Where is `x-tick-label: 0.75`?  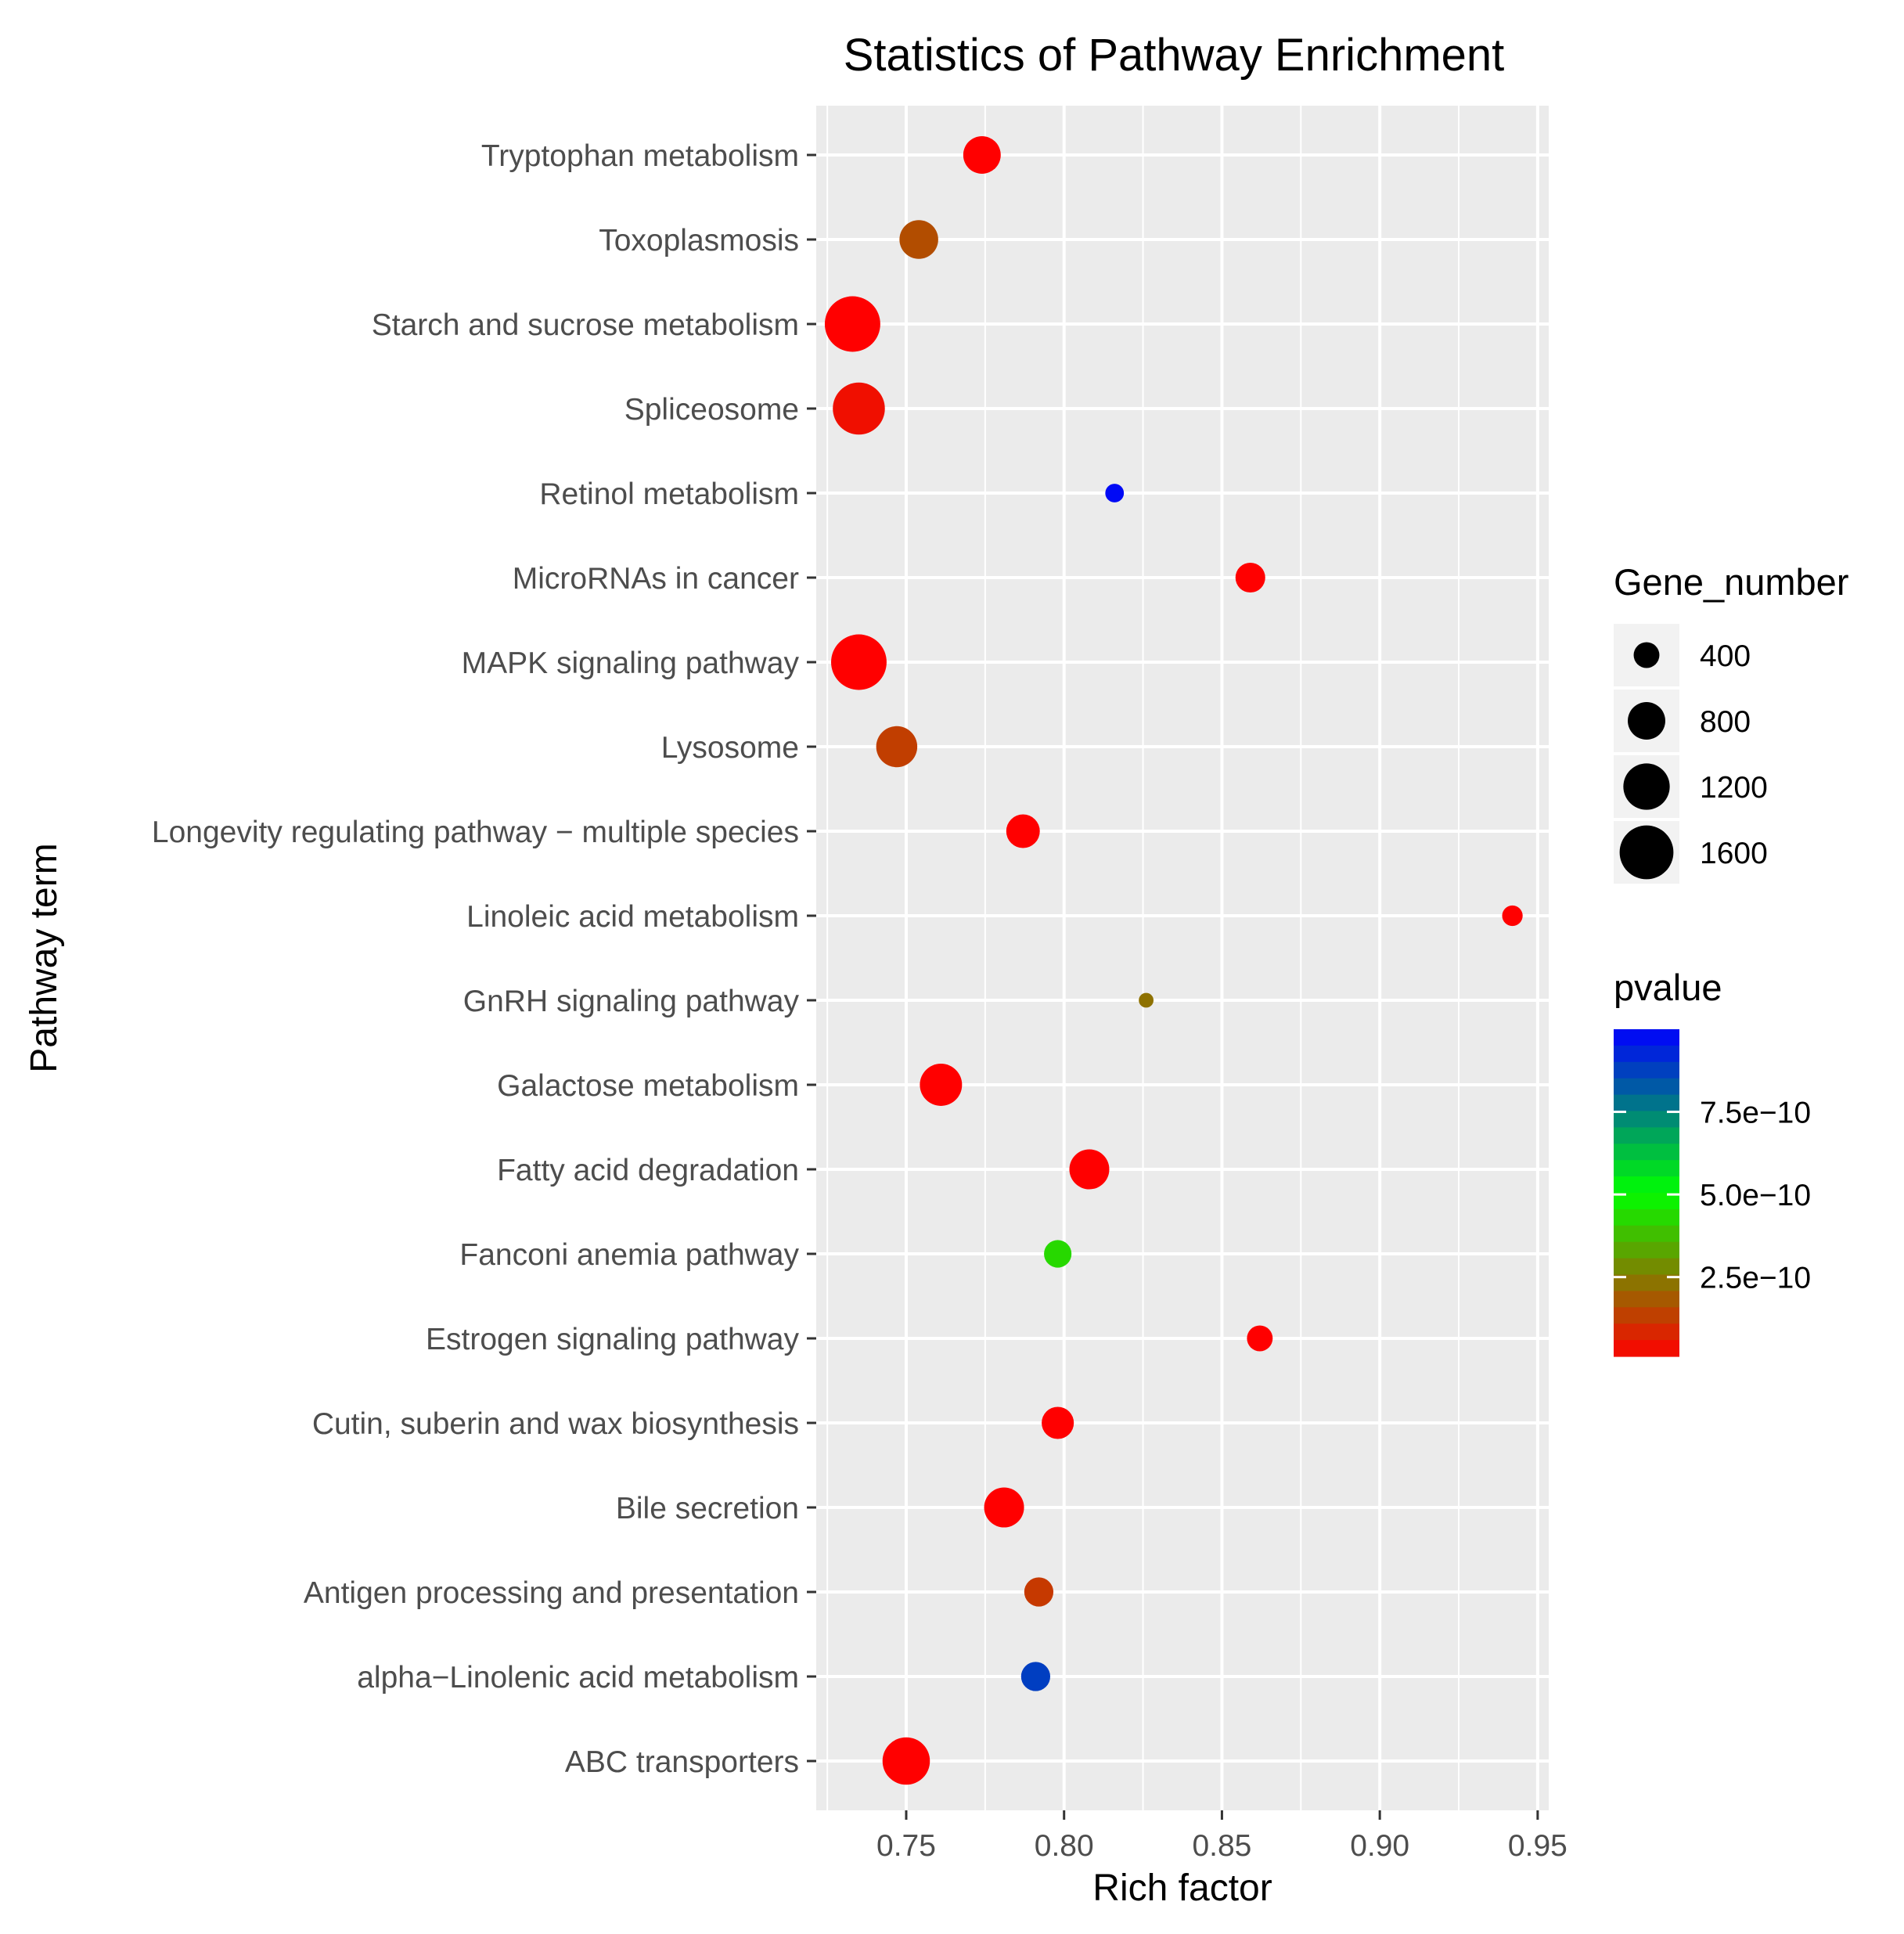
x-tick-label: 0.75 is located at coordinates (906, 1846).